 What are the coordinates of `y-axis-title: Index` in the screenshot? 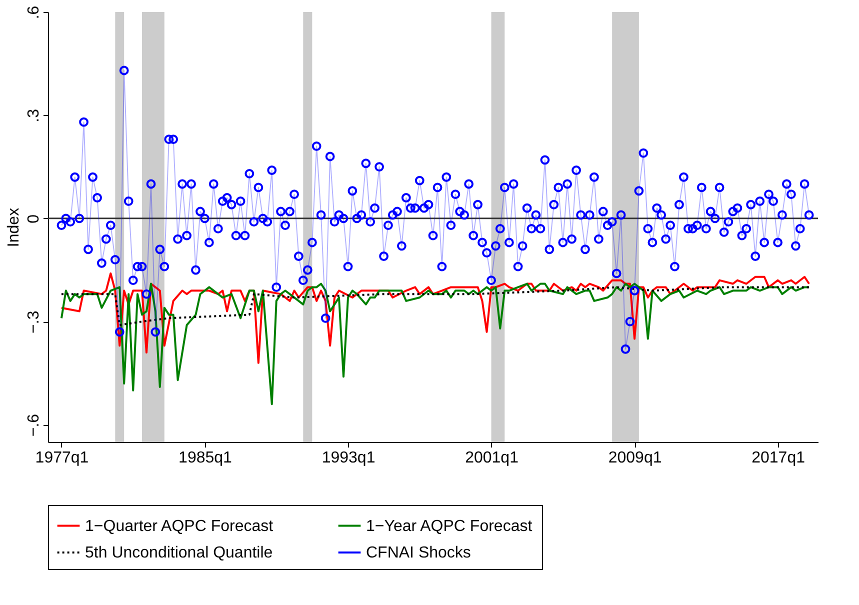 It's located at (14, 228).